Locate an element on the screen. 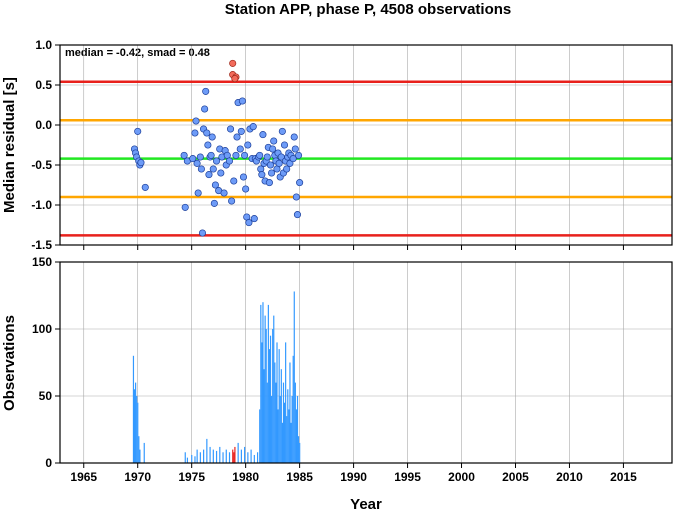  x-tick-label: 1995 is located at coordinates (407, 477).